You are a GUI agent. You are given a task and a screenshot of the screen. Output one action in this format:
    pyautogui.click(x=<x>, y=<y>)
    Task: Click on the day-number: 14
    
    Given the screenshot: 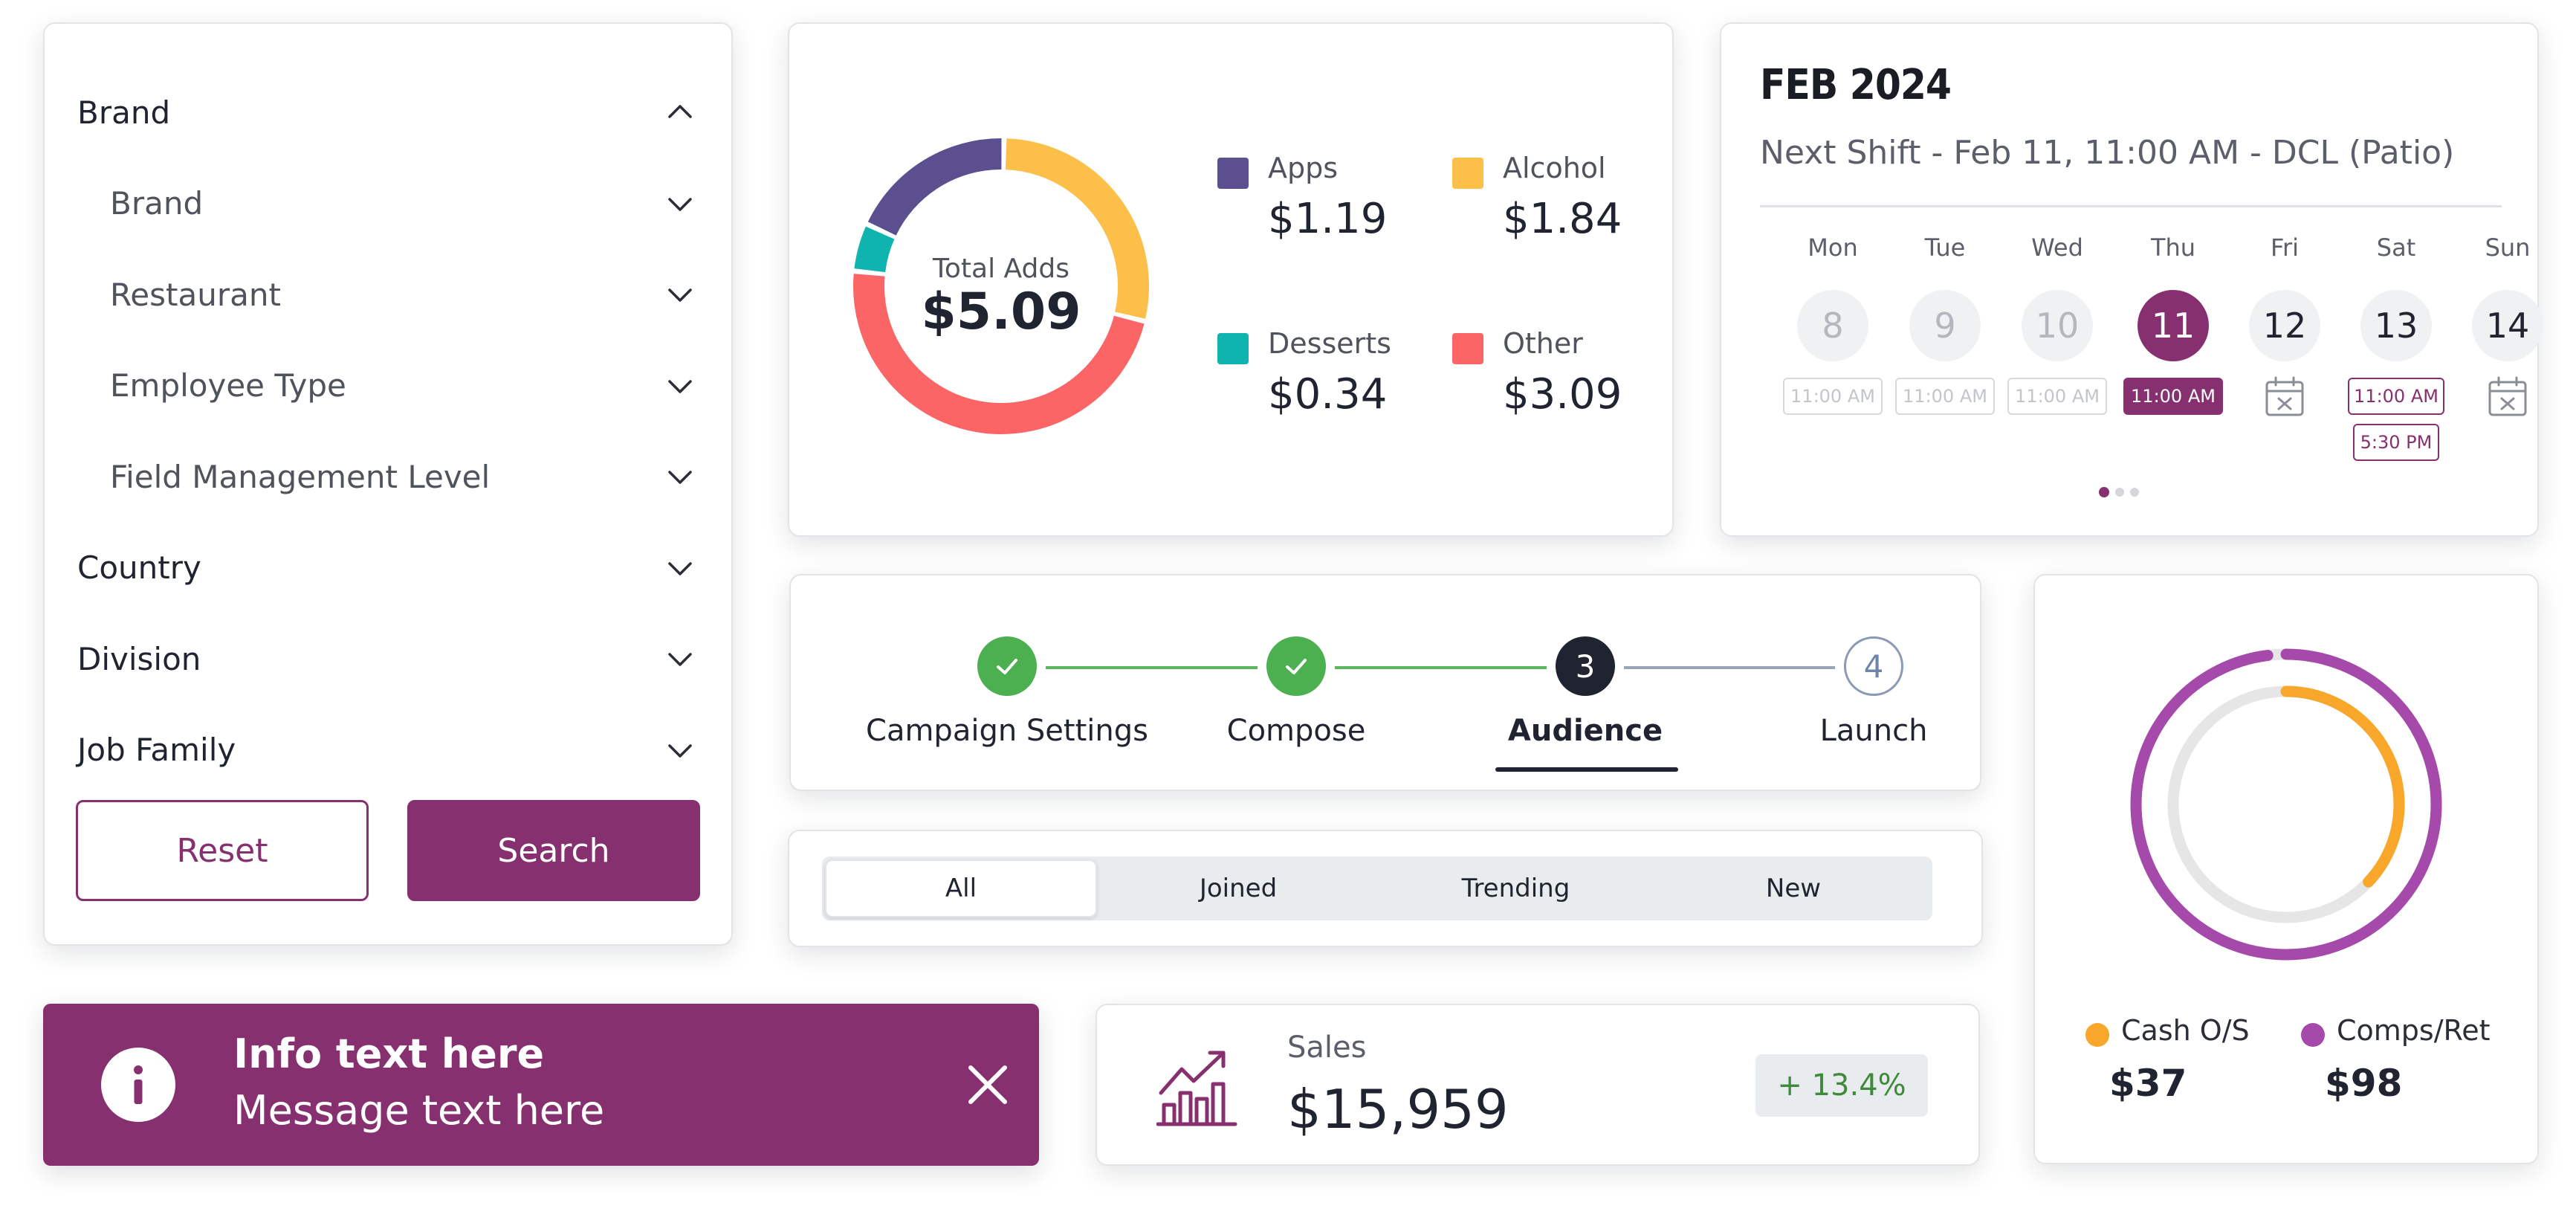 What is the action you would take?
    pyautogui.click(x=2508, y=325)
    